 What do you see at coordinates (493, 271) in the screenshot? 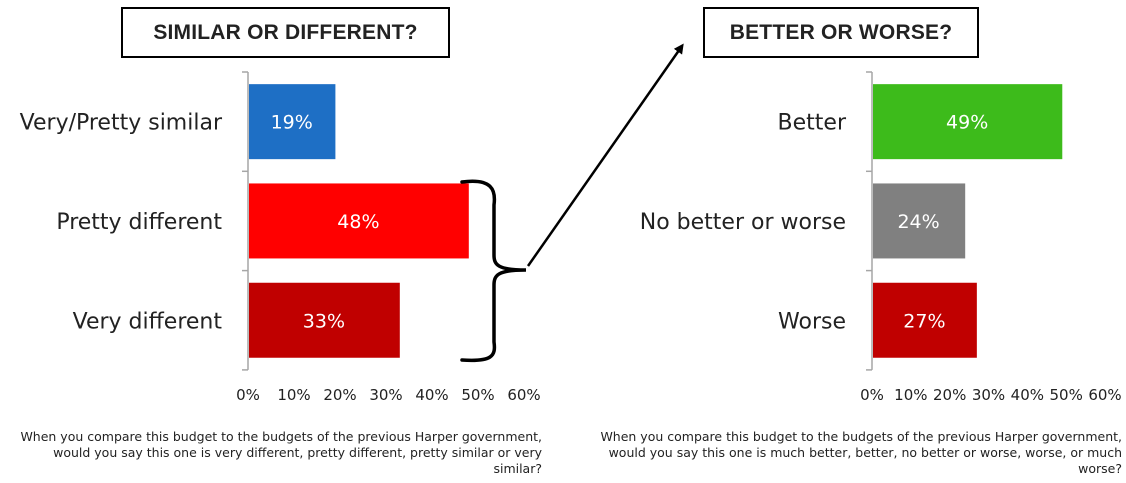
I see `brace-icon` at bounding box center [493, 271].